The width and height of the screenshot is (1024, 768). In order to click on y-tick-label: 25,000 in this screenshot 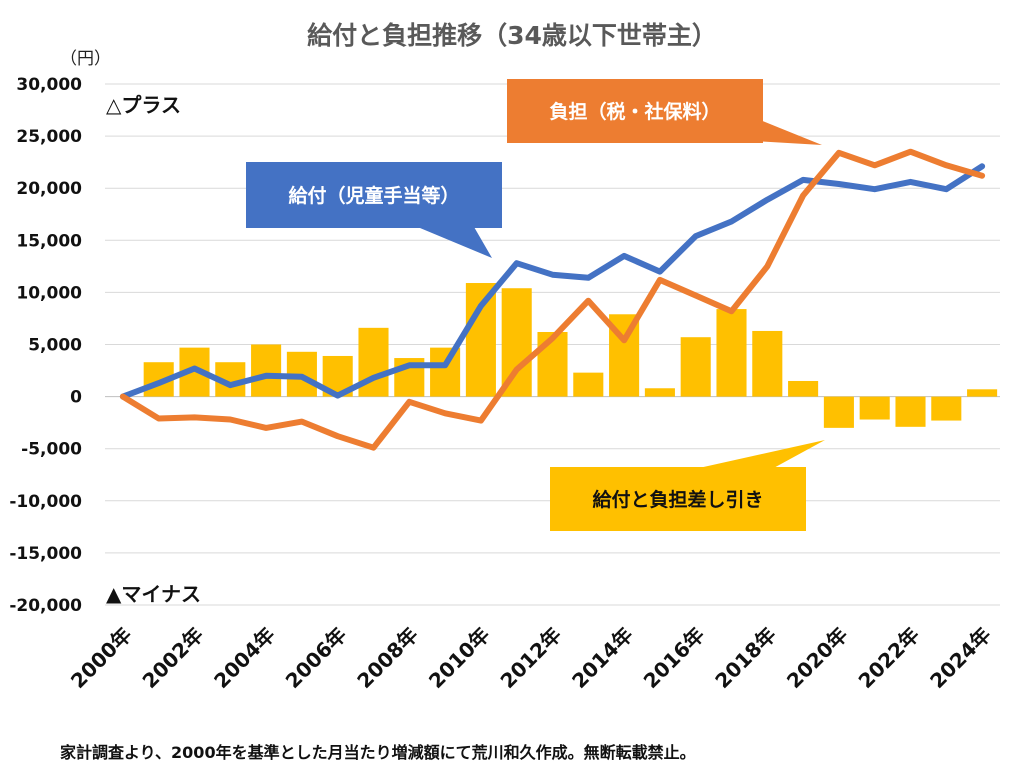, I will do `click(49, 137)`.